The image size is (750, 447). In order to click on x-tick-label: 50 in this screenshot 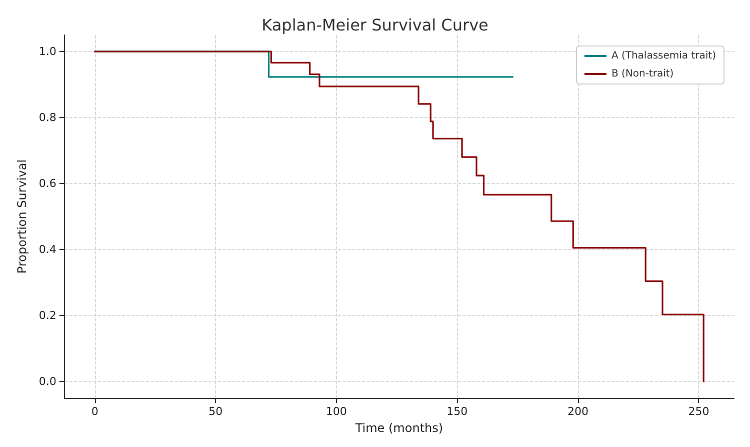, I will do `click(215, 411)`.